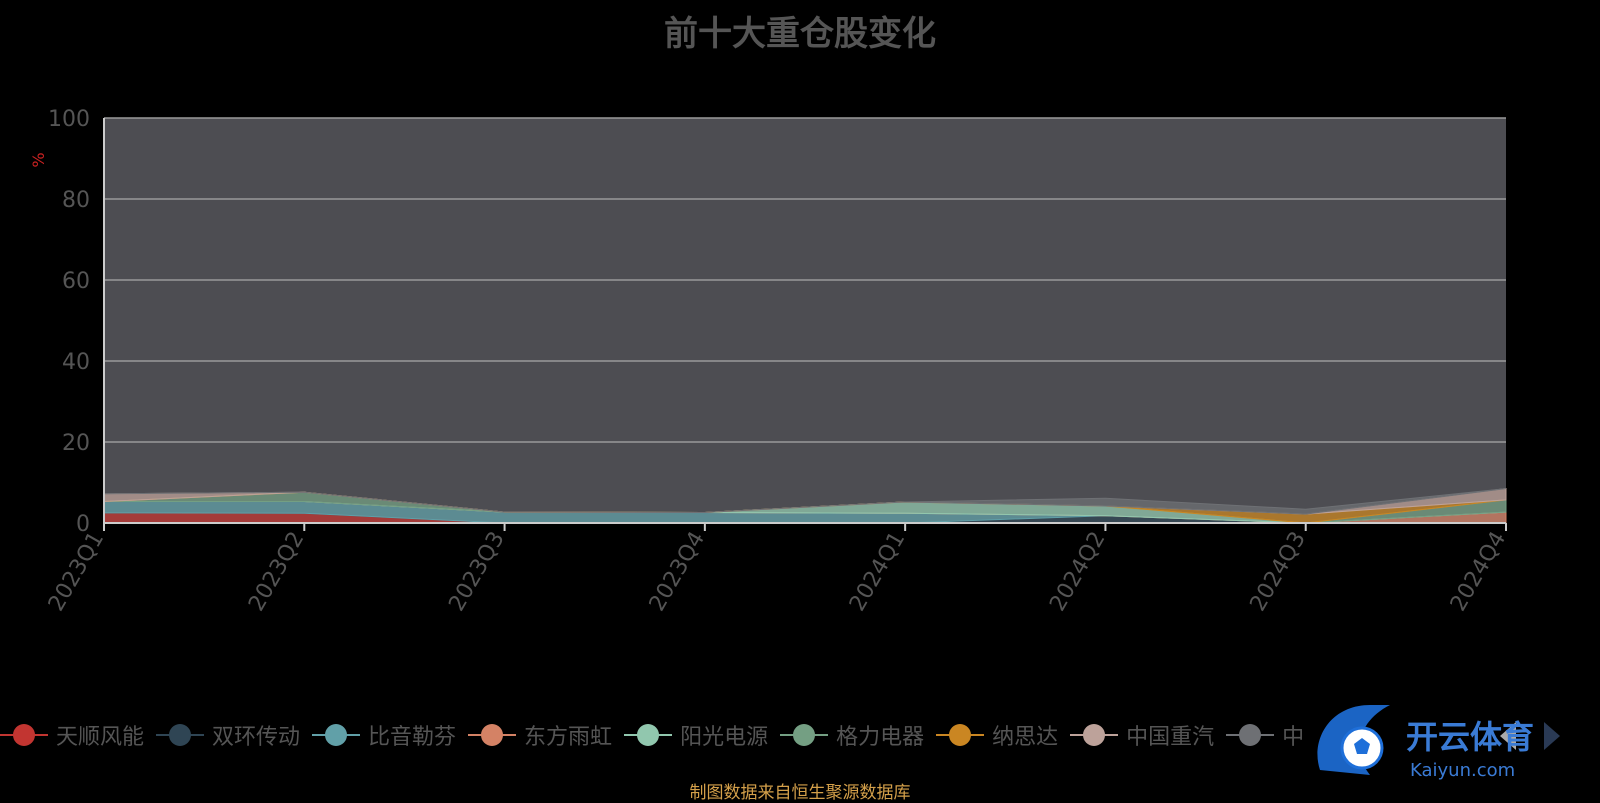 The image size is (1600, 803). I want to click on legend-label: 中国重汽, so click(1170, 737).